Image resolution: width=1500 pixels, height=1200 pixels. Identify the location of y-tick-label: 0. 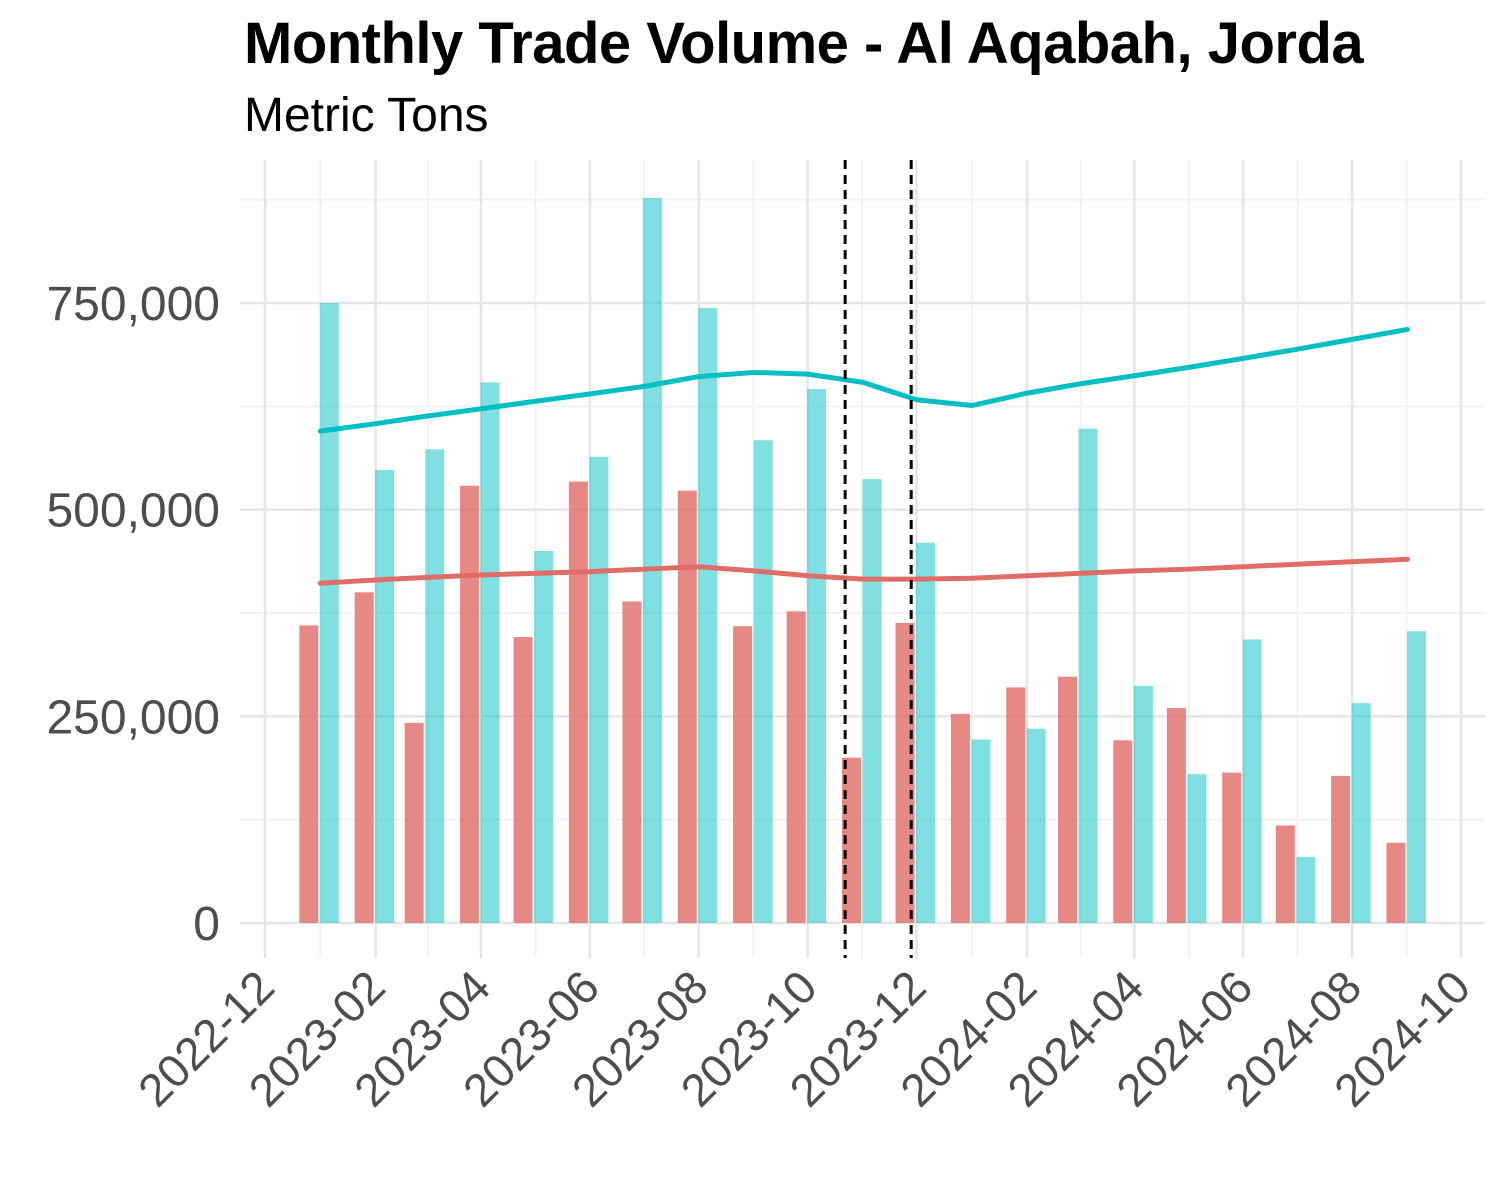
(206, 924).